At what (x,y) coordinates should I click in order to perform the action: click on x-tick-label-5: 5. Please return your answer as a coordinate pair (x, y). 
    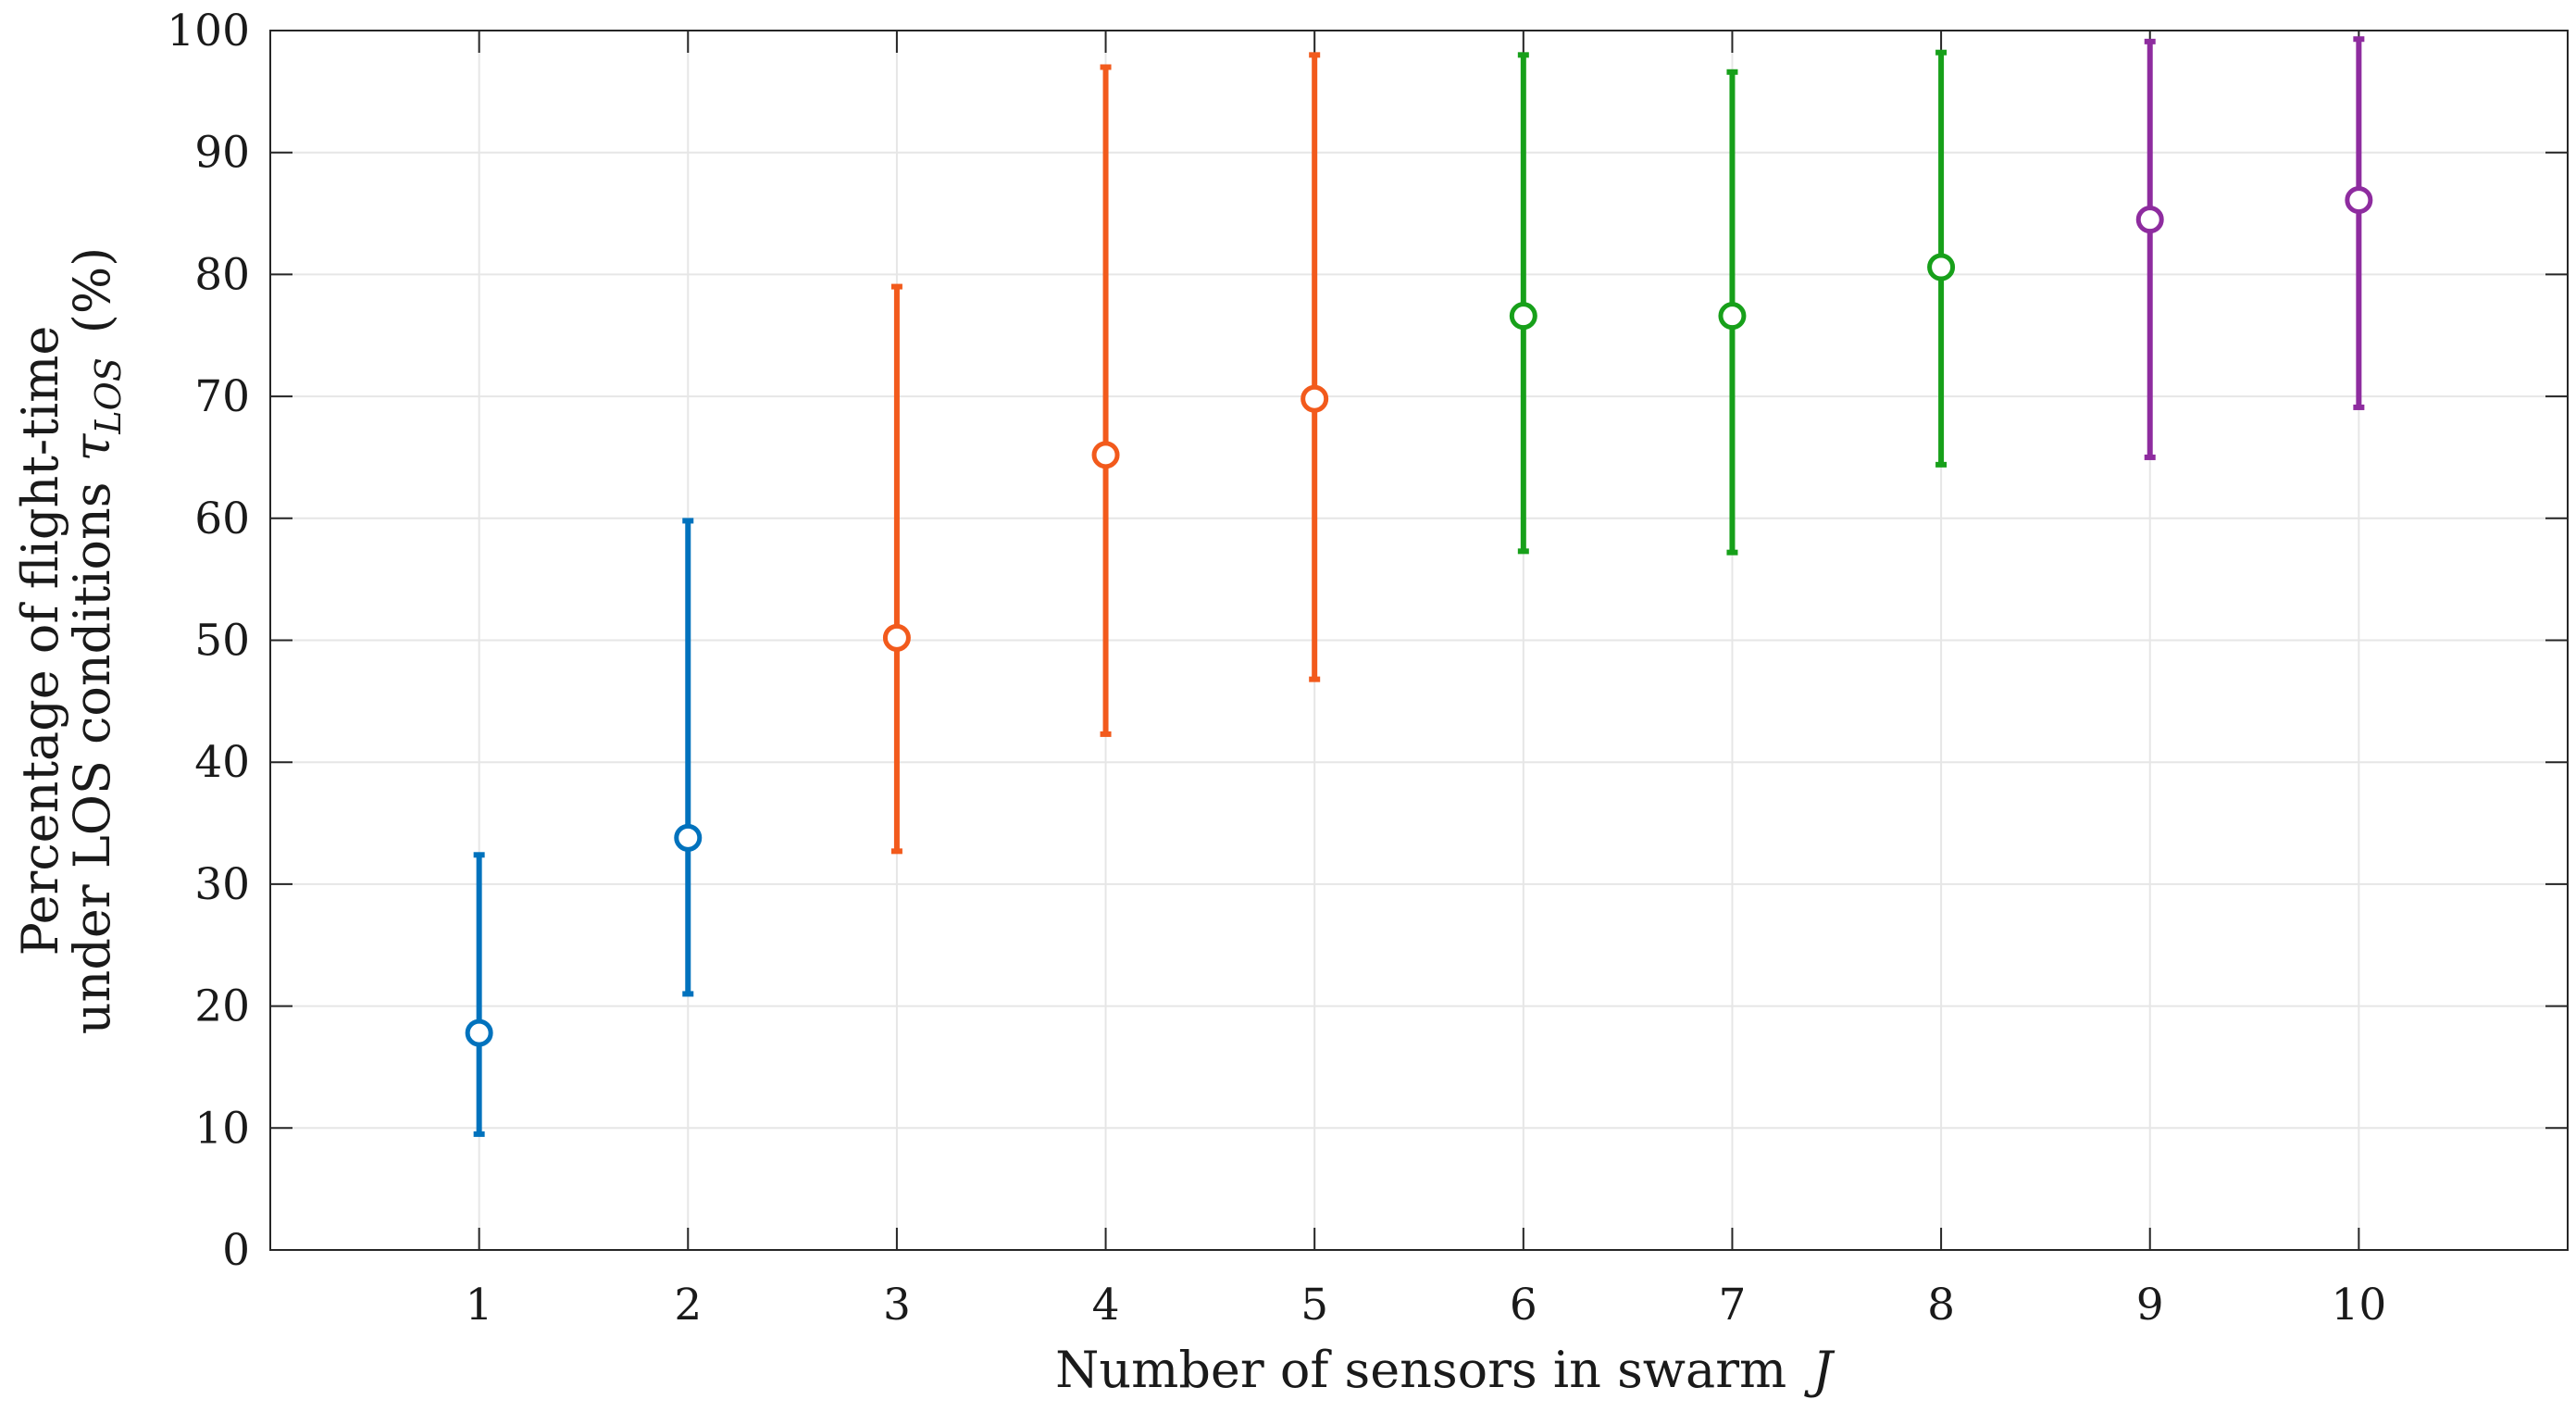
    Looking at the image, I should click on (1314, 1306).